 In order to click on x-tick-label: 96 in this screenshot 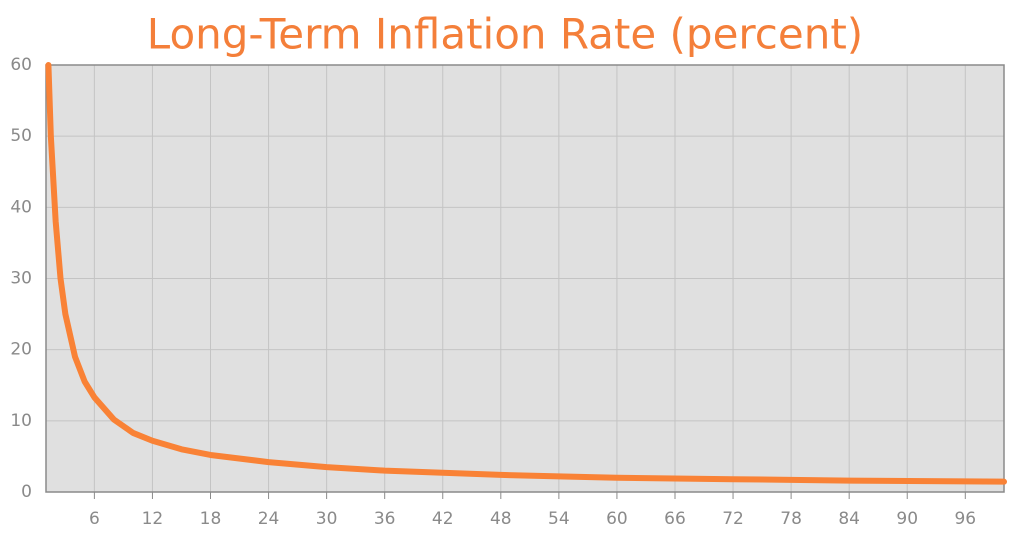, I will do `click(965, 519)`.